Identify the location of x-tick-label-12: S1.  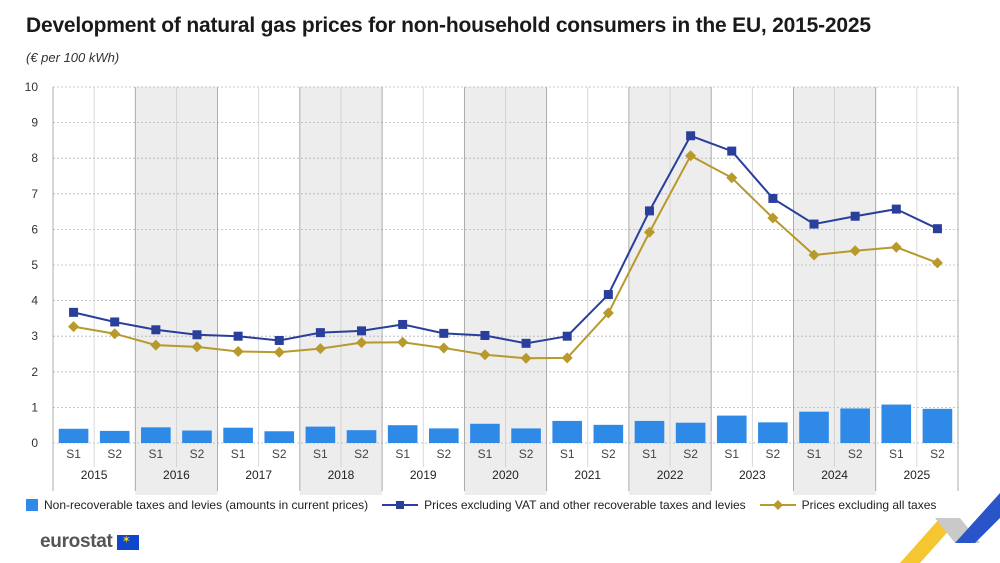
(567, 454).